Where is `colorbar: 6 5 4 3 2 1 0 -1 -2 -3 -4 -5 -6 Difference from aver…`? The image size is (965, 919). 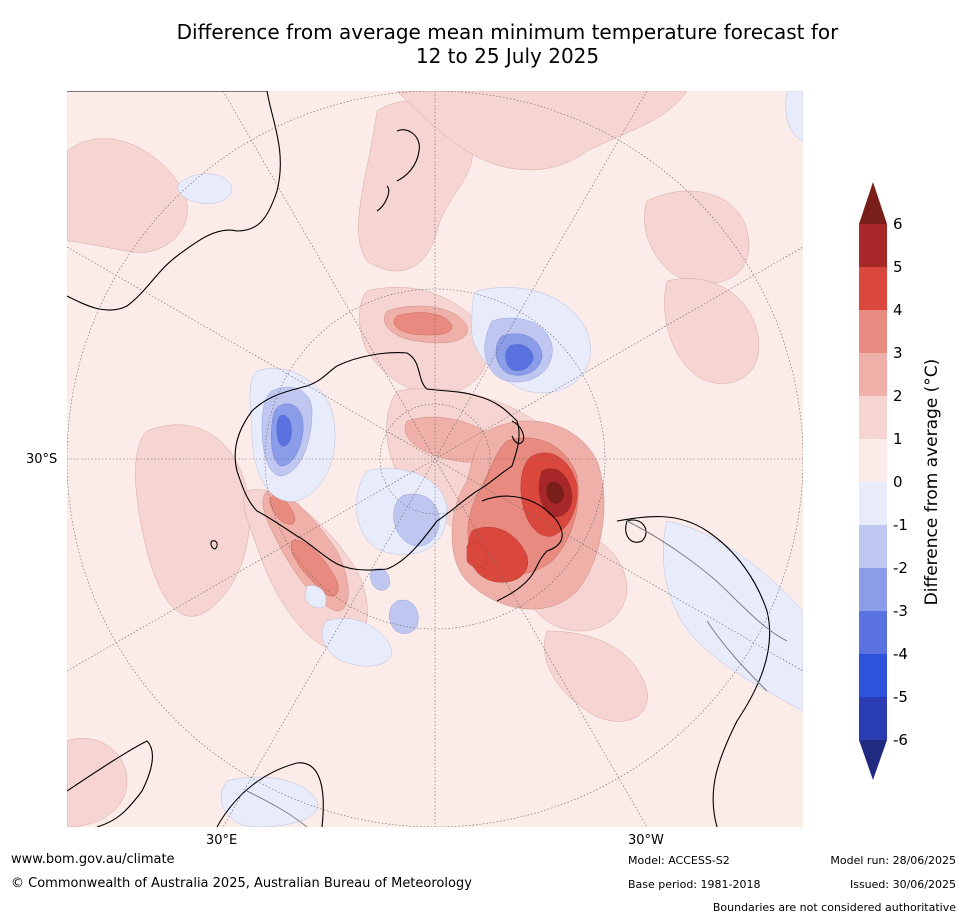
colorbar: 6 5 4 3 2 1 0 -1 -2 -3 -4 -5 -6 Difference from aver… is located at coordinates (900, 481).